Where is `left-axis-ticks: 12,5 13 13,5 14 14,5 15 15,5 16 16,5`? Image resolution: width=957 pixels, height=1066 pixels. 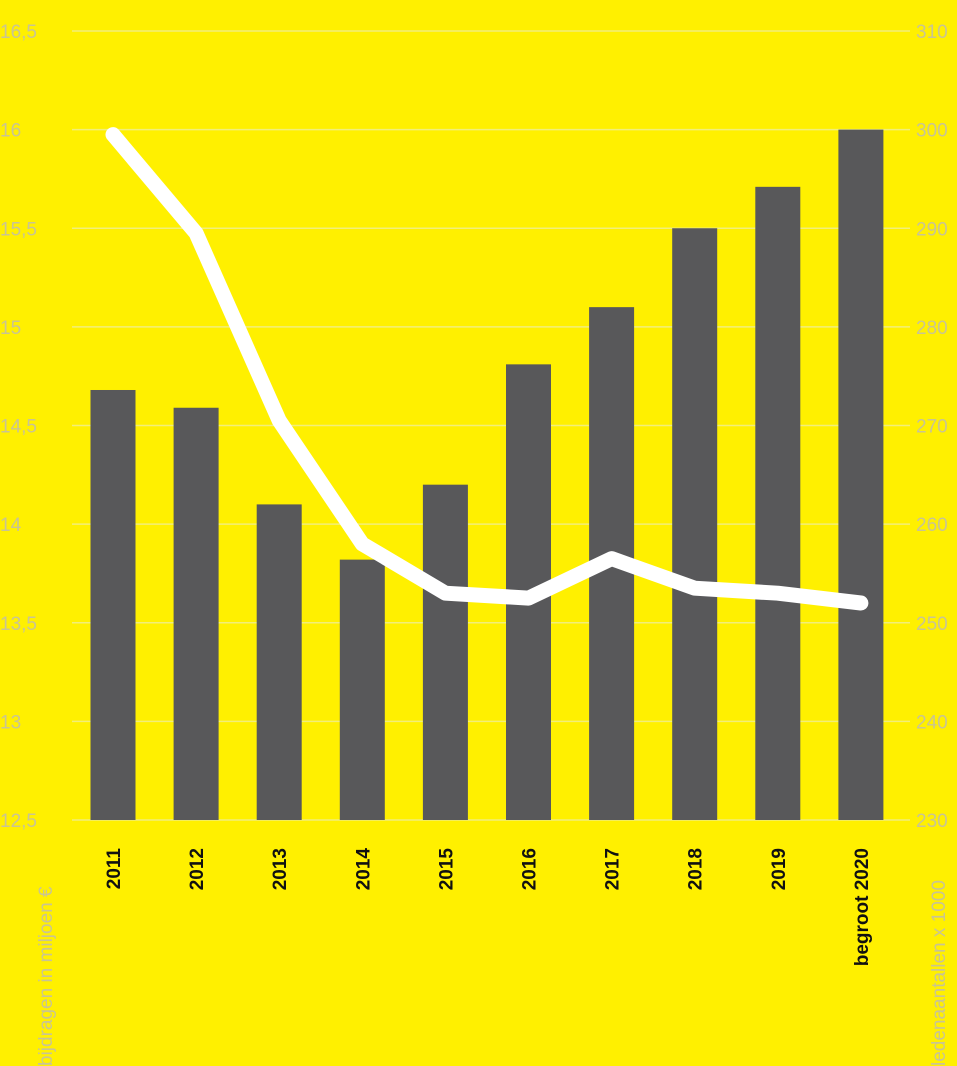
left-axis-ticks: 12,5 13 13,5 14 14,5 15 15,5 16 16,5 is located at coordinates (18, 427).